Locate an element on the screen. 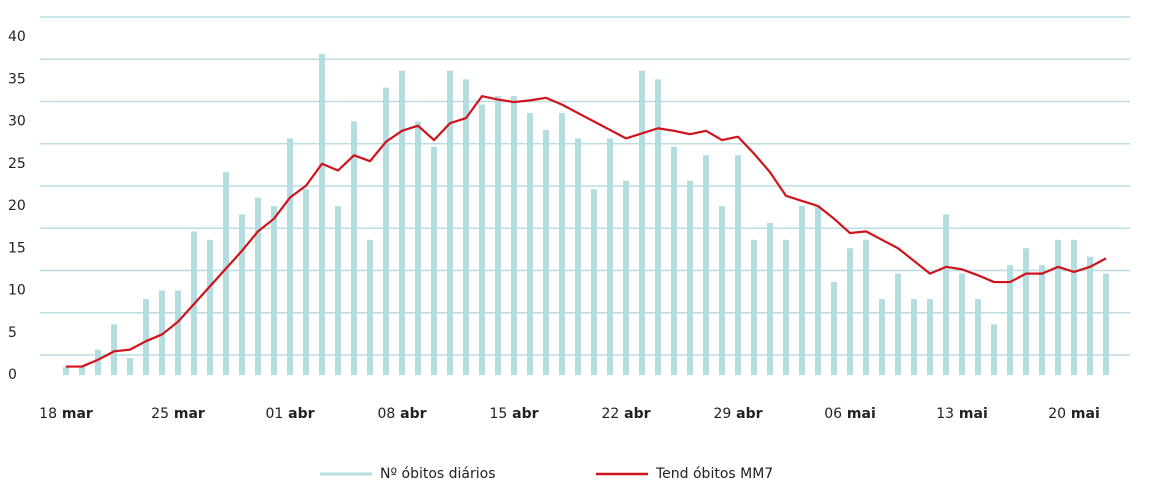 Image resolution: width=1162 pixels, height=486 pixels. x-tick-label: 13 mai is located at coordinates (962, 414).